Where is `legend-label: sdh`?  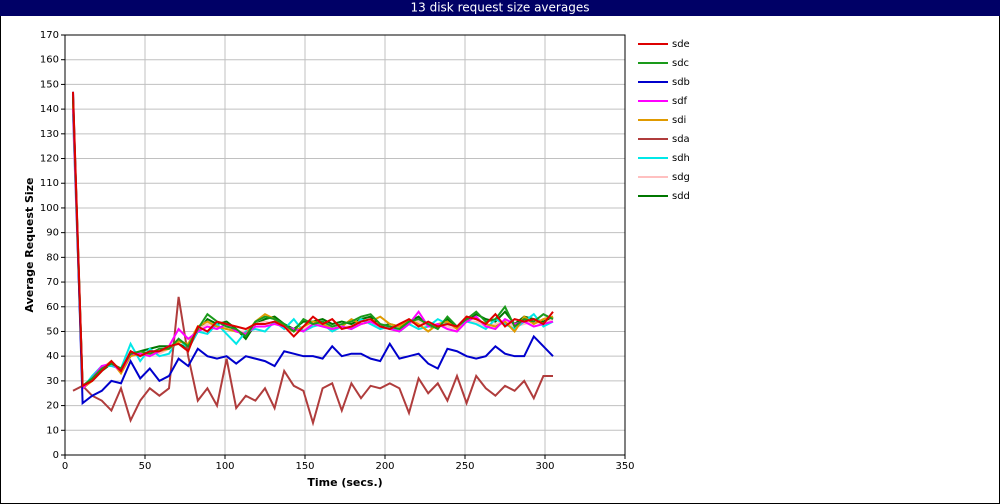 legend-label: sdh is located at coordinates (681, 158).